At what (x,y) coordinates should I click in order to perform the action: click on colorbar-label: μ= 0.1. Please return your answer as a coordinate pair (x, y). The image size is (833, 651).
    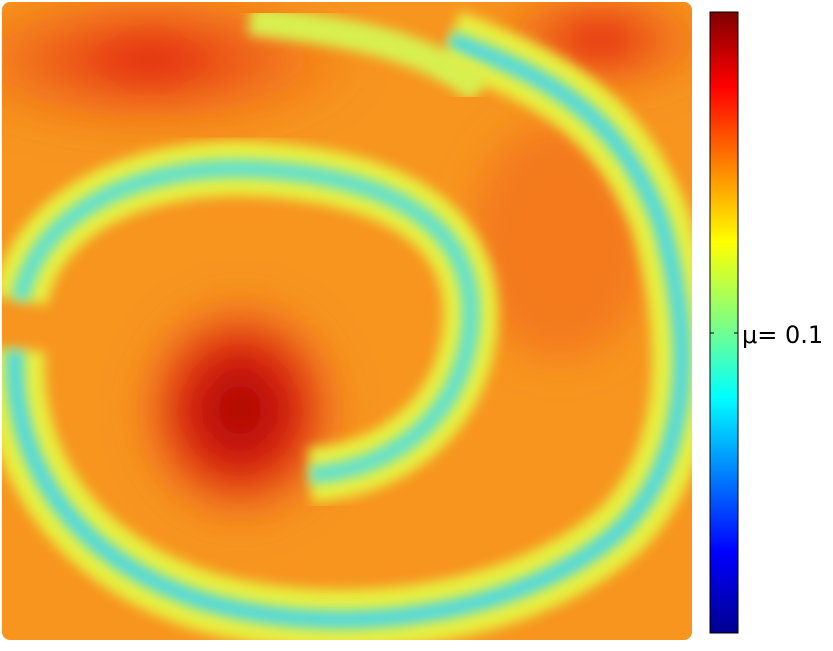
    Looking at the image, I should click on (782, 335).